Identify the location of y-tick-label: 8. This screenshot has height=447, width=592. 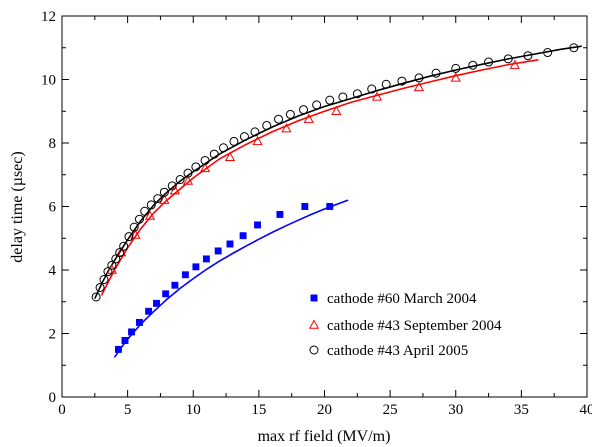
(53, 144).